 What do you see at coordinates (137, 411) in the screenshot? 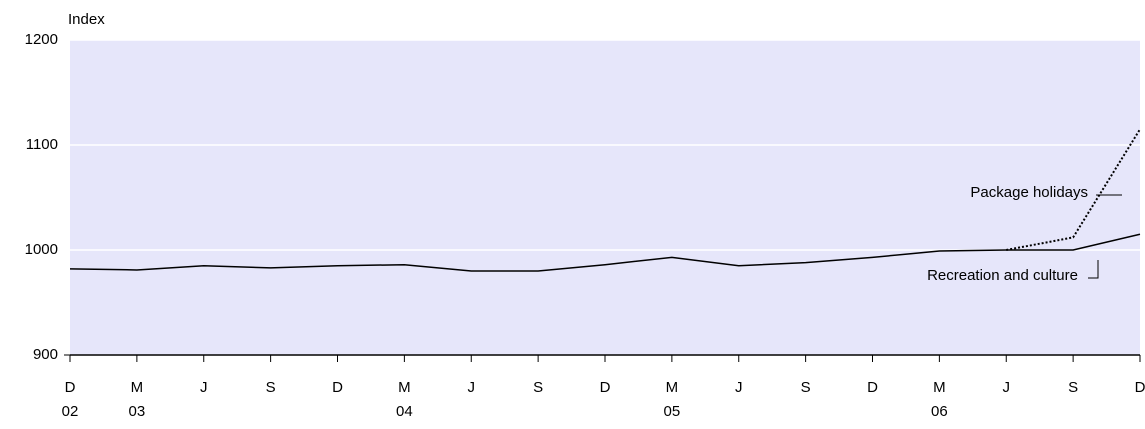
I see `x-year-label: 03` at bounding box center [137, 411].